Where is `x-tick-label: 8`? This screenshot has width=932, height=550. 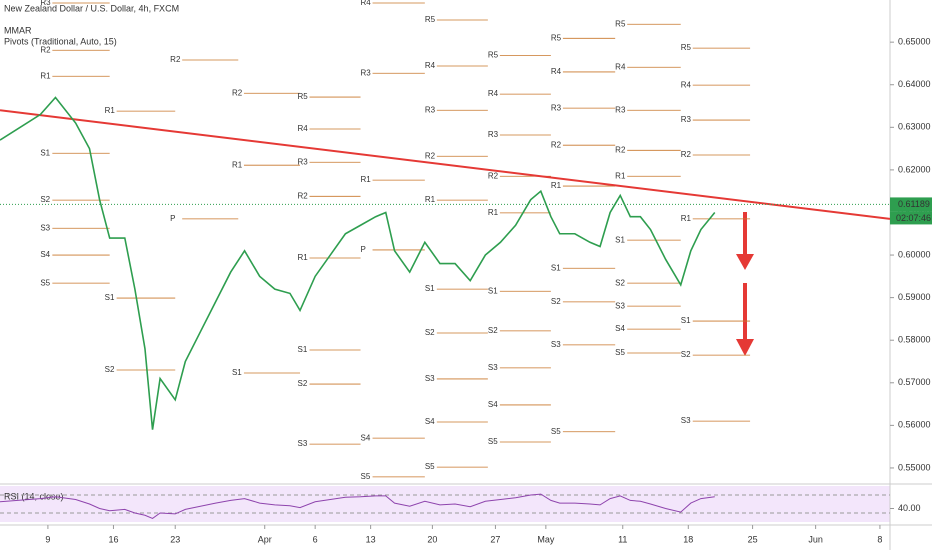 x-tick-label: 8 is located at coordinates (879, 539).